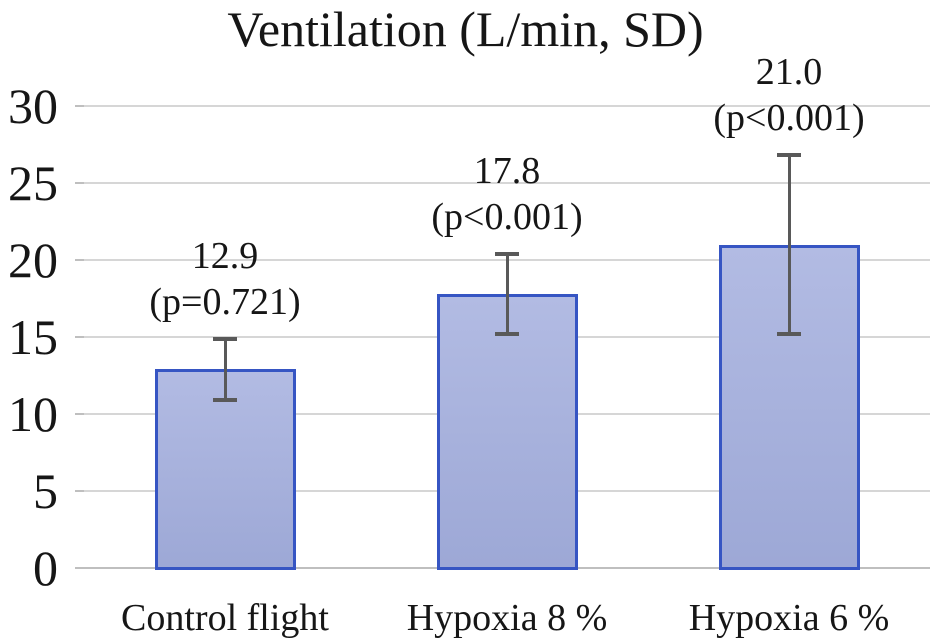 This screenshot has width=931, height=643. I want to click on x-axis-label: Control flight, so click(225, 618).